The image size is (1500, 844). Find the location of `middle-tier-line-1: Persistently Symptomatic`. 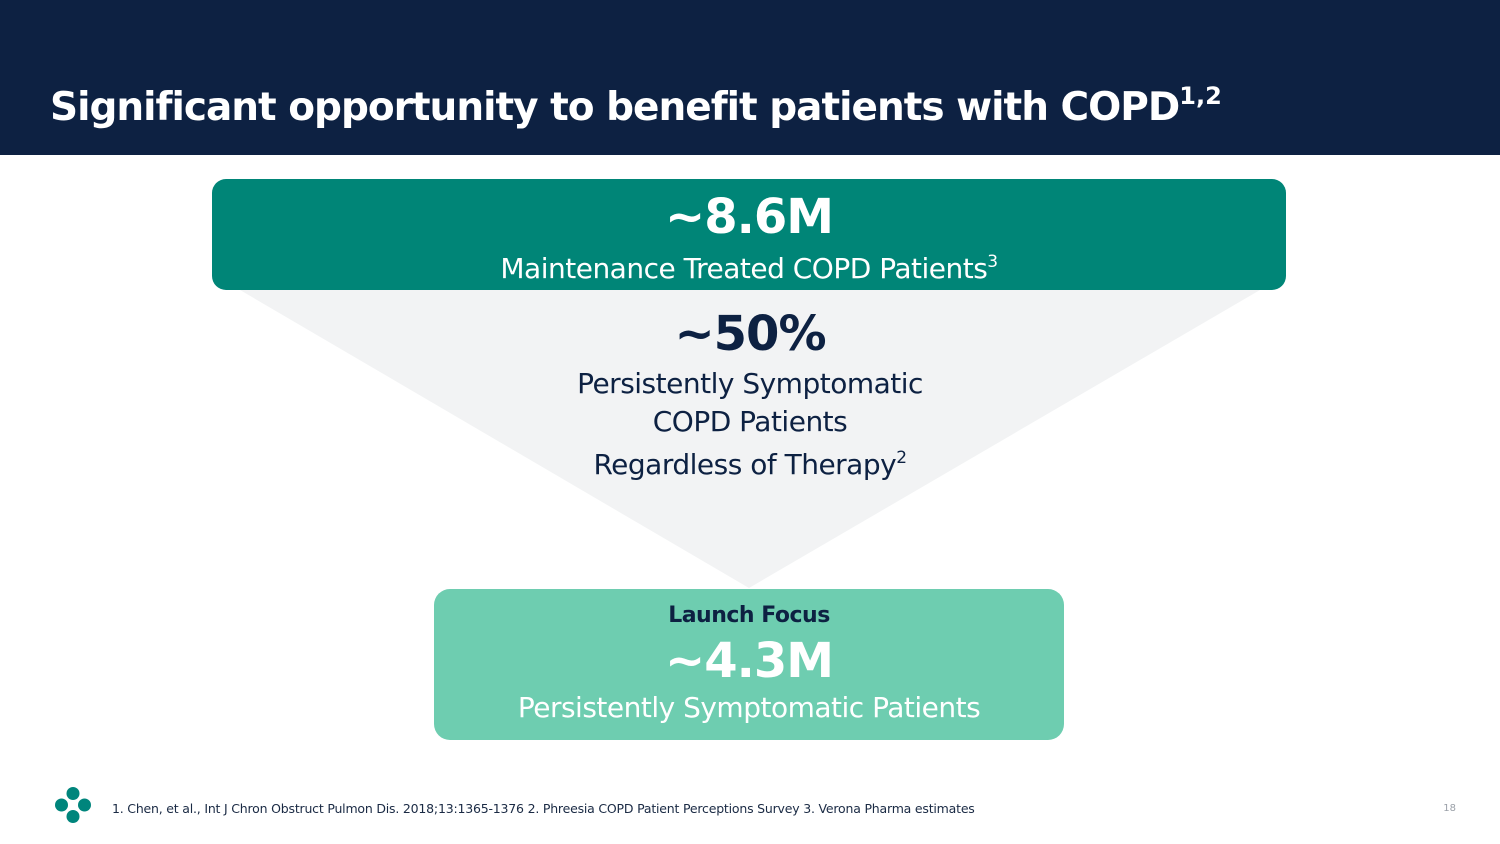

middle-tier-line-1: Persistently Symptomatic is located at coordinates (750, 383).